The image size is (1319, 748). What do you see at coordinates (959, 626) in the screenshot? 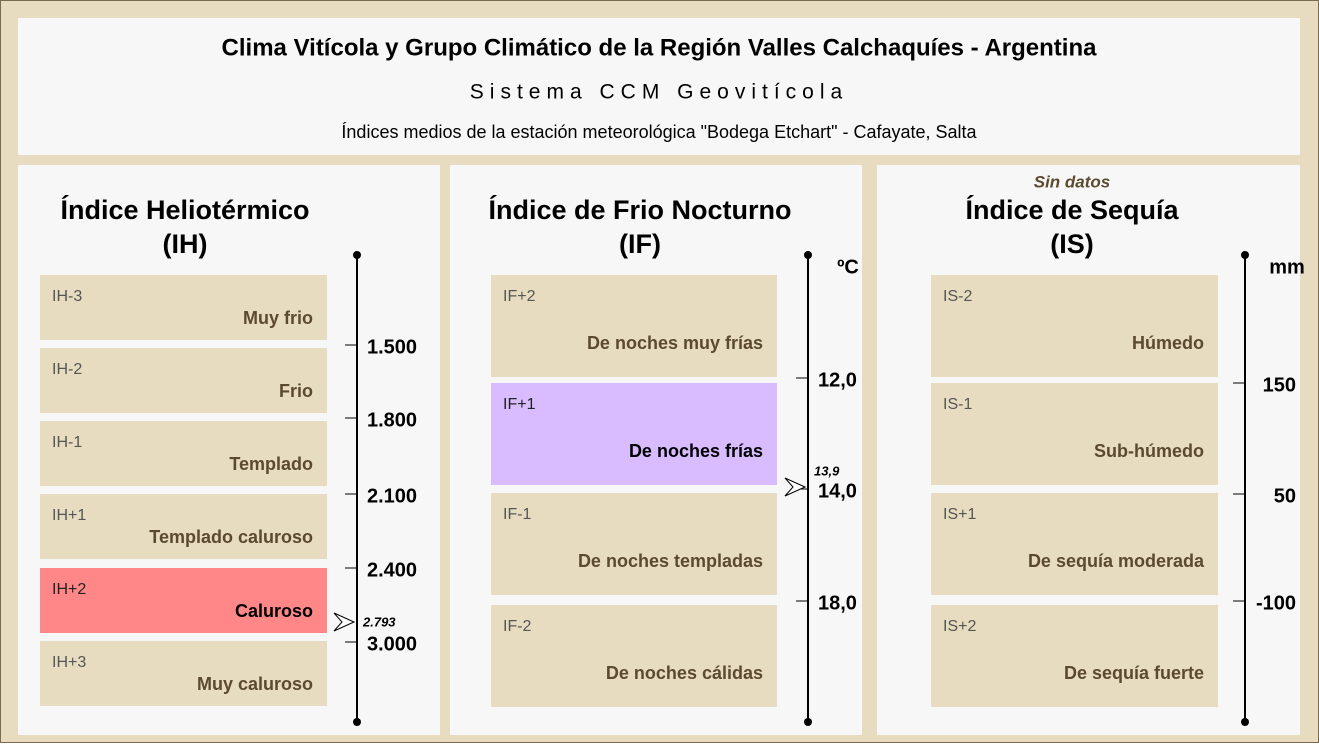
I see `class-code: IS+2` at bounding box center [959, 626].